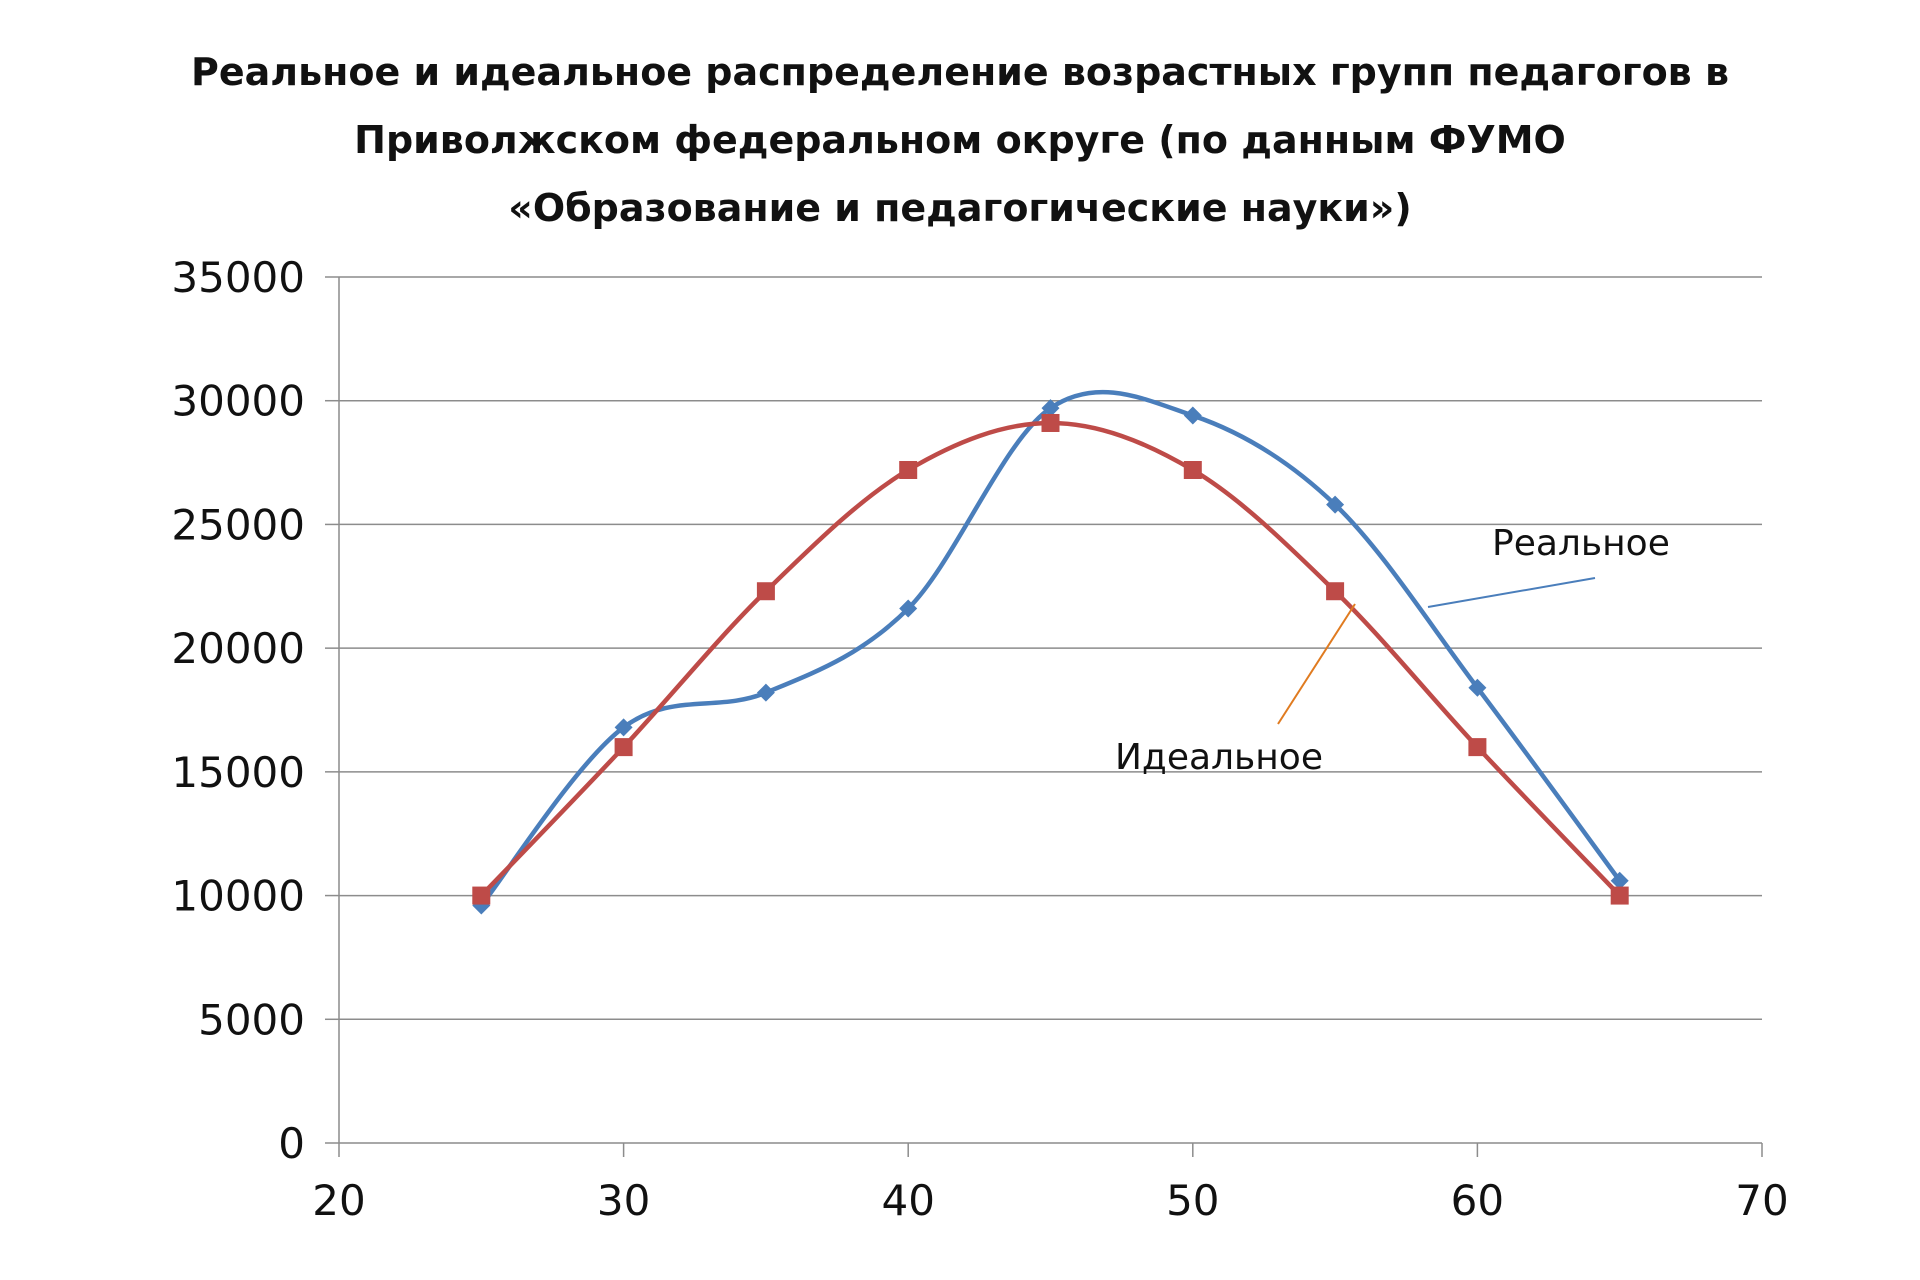  Describe the element at coordinates (1761, 1200) in the screenshot. I see `x-tick-label: 70` at that location.